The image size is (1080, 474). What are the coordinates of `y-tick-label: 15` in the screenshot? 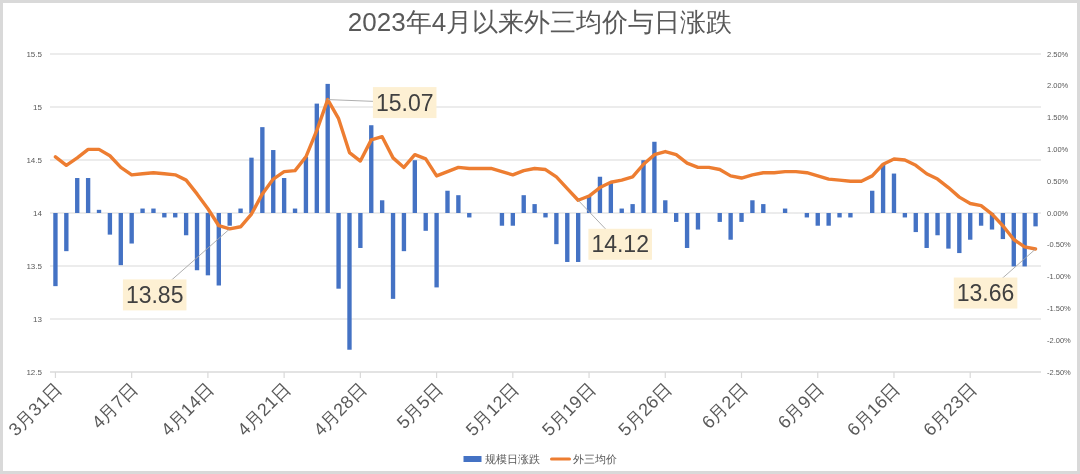 It's located at (38, 107).